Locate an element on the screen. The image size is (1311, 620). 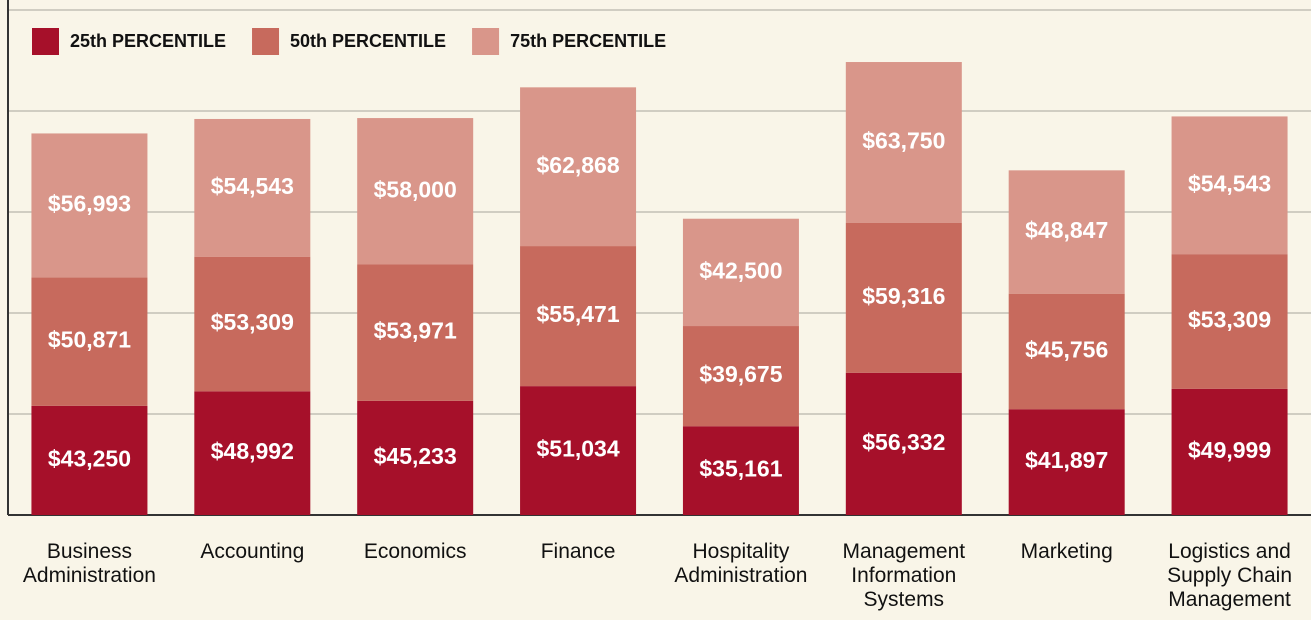
x-tick-label: Finance is located at coordinates (578, 551).